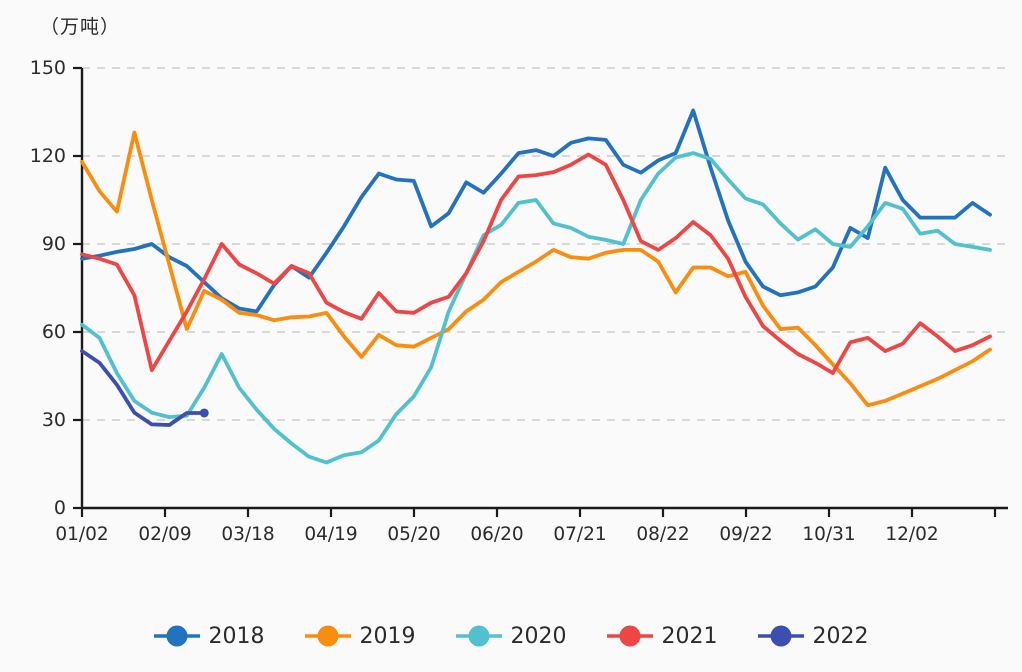 Image resolution: width=1022 pixels, height=672 pixels. I want to click on legend-label-2018: 2018, so click(236, 636).